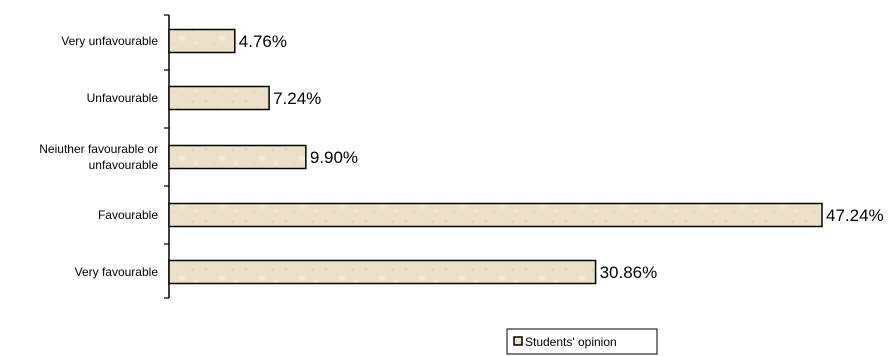  Describe the element at coordinates (98, 157) in the screenshot. I see `category-label-3: Neiuther favourable or unfavourable` at that location.